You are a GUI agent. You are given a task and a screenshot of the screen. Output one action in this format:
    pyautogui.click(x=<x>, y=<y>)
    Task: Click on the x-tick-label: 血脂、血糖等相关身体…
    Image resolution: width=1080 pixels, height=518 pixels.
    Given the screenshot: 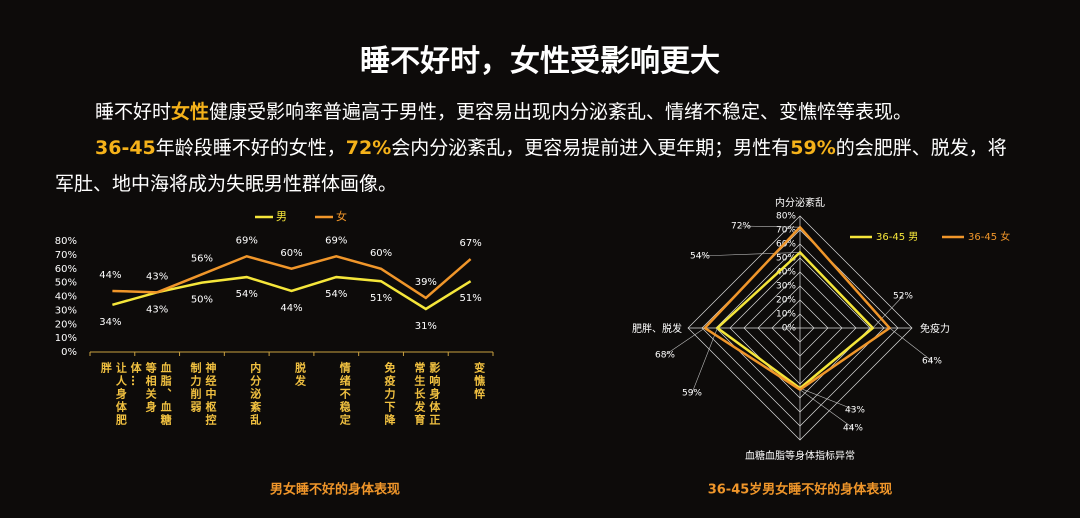 What is the action you would take?
    pyautogui.click(x=151, y=394)
    